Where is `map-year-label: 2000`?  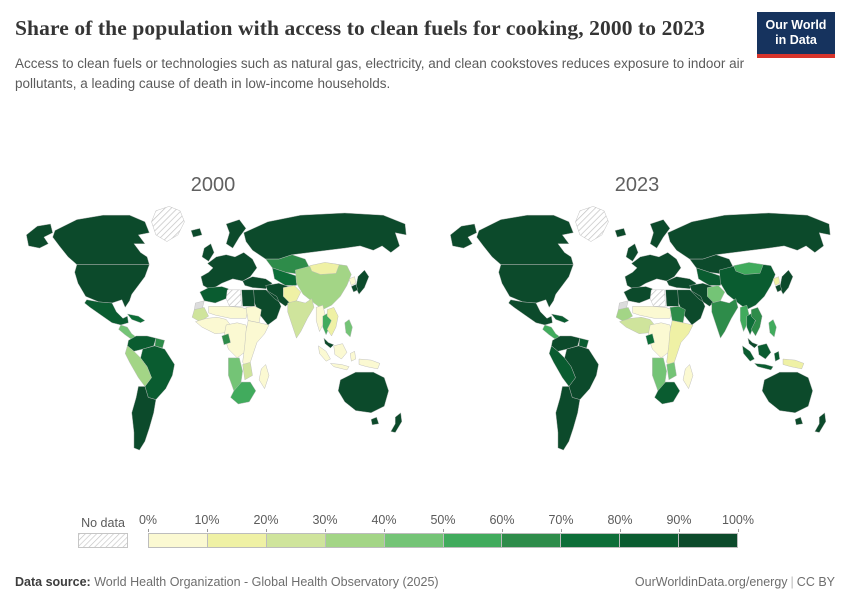
map-year-label: 2000 is located at coordinates (213, 185).